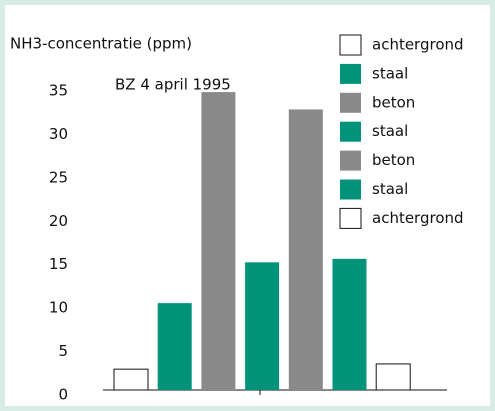 The width and height of the screenshot is (495, 411). What do you see at coordinates (58, 221) in the screenshot?
I see `y-tick-label: 20` at bounding box center [58, 221].